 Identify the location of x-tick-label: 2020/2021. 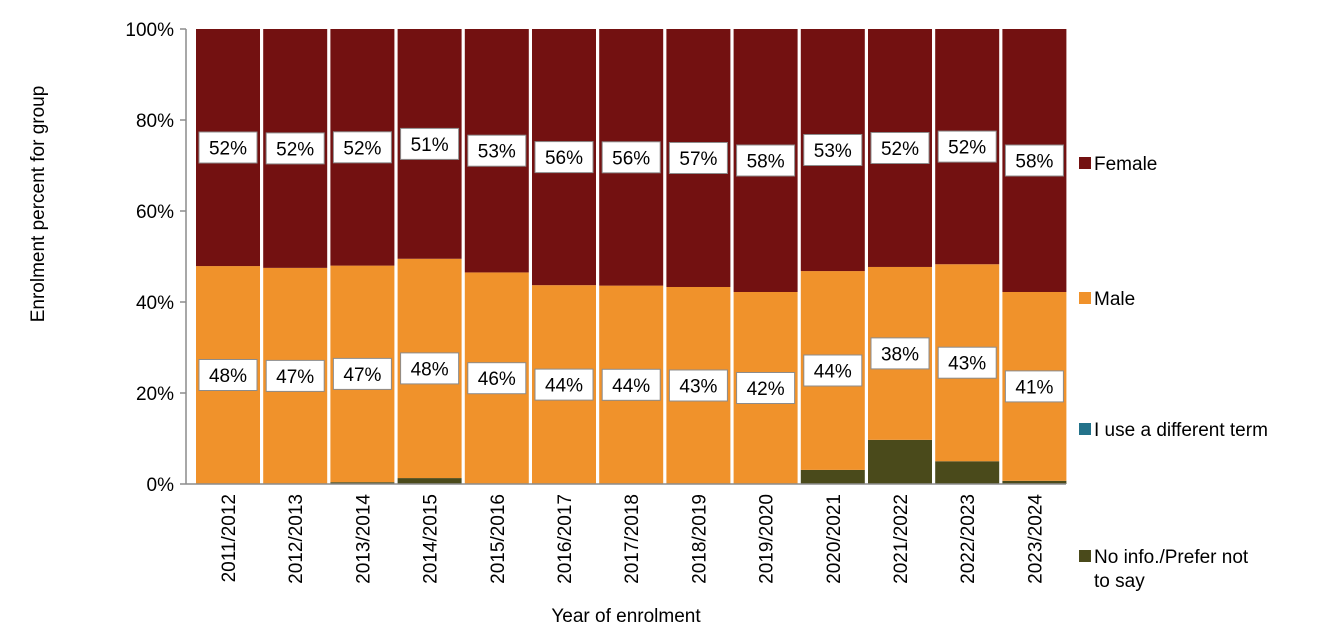
(834, 539).